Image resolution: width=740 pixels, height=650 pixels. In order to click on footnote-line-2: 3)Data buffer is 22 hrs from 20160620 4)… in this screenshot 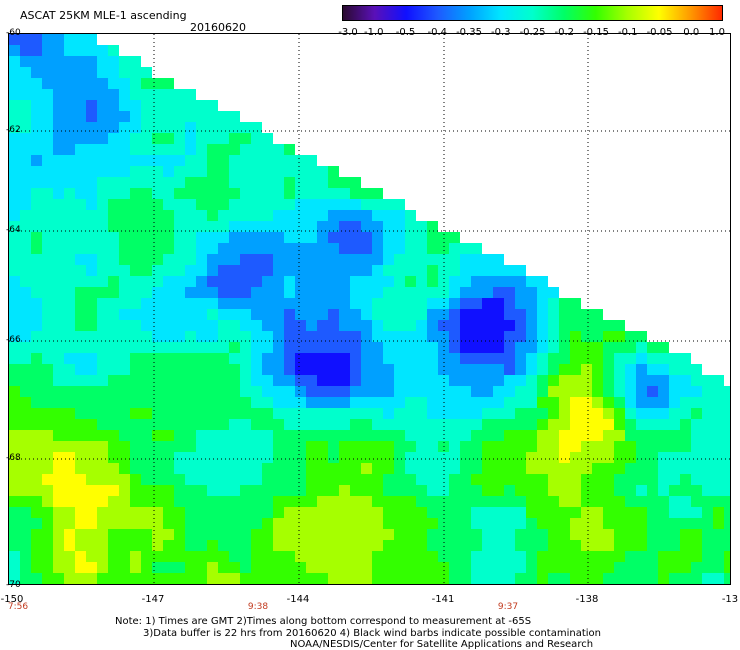, I will do `click(372, 633)`.